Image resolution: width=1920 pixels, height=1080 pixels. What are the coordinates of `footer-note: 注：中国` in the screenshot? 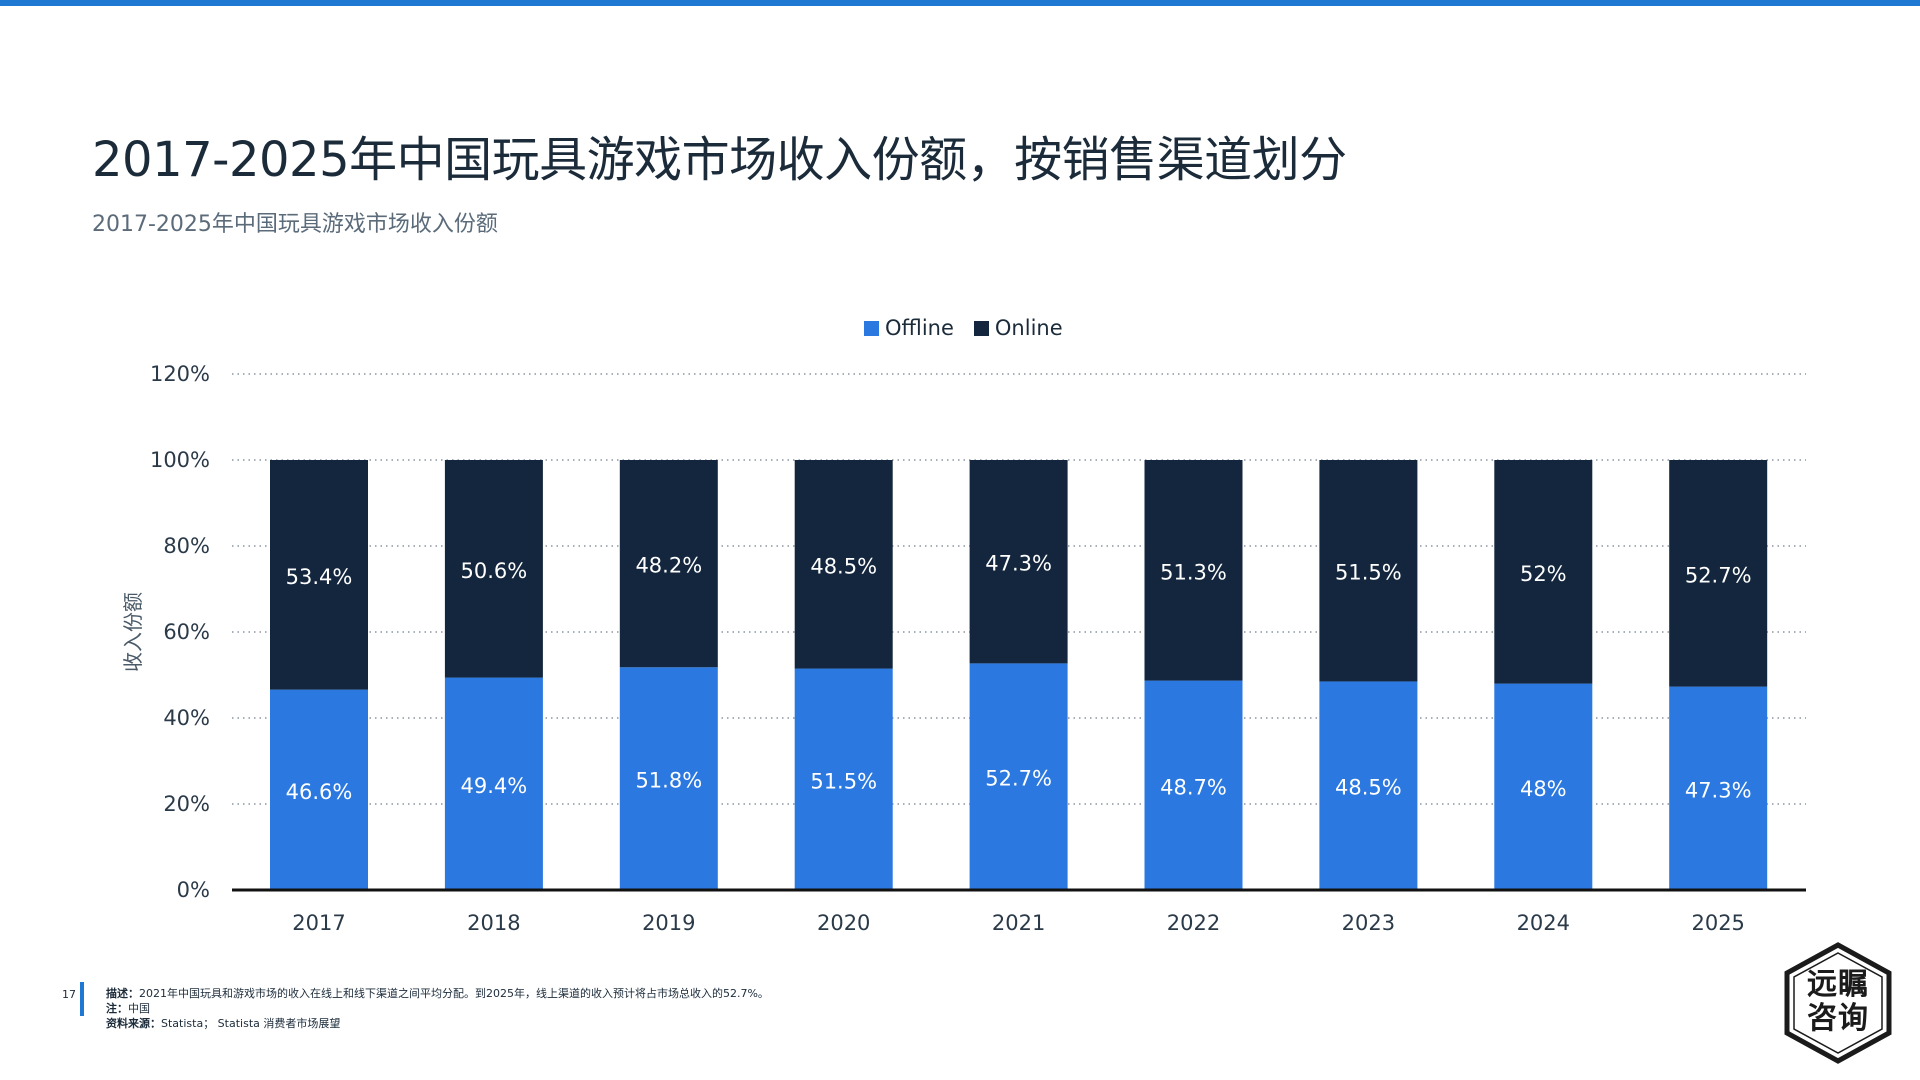 It's located at (437, 1008).